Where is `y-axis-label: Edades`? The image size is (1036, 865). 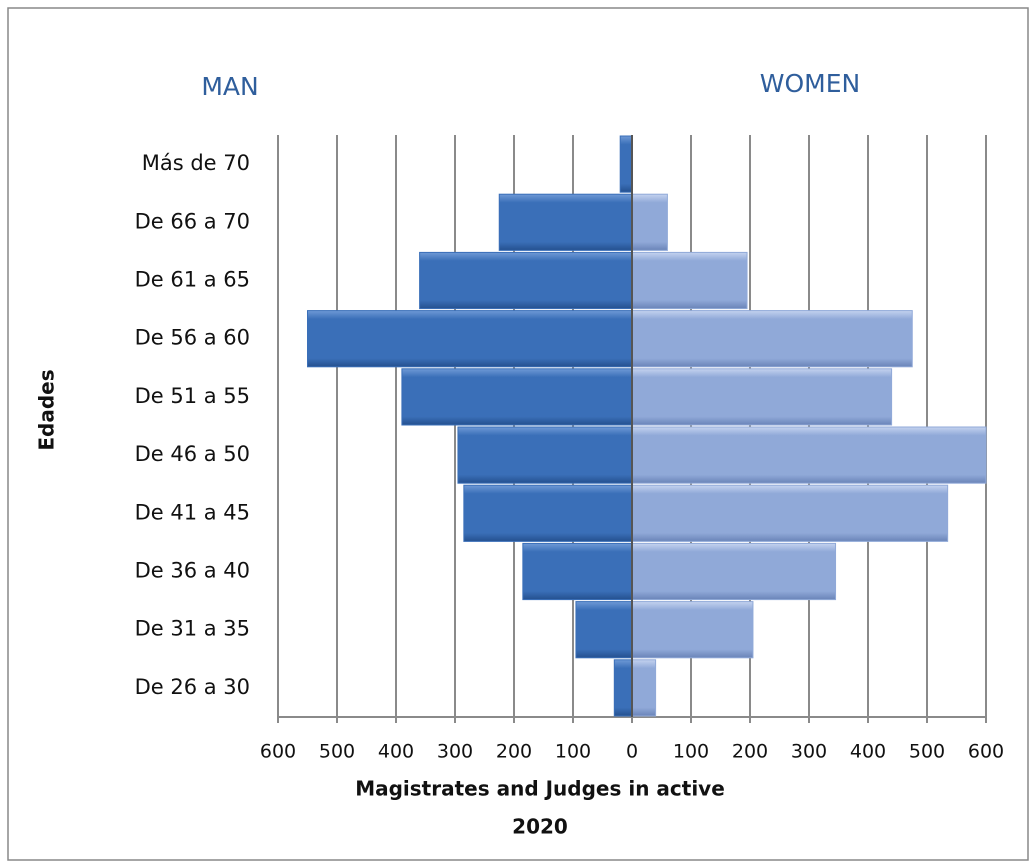
y-axis-label: Edades is located at coordinates (47, 409).